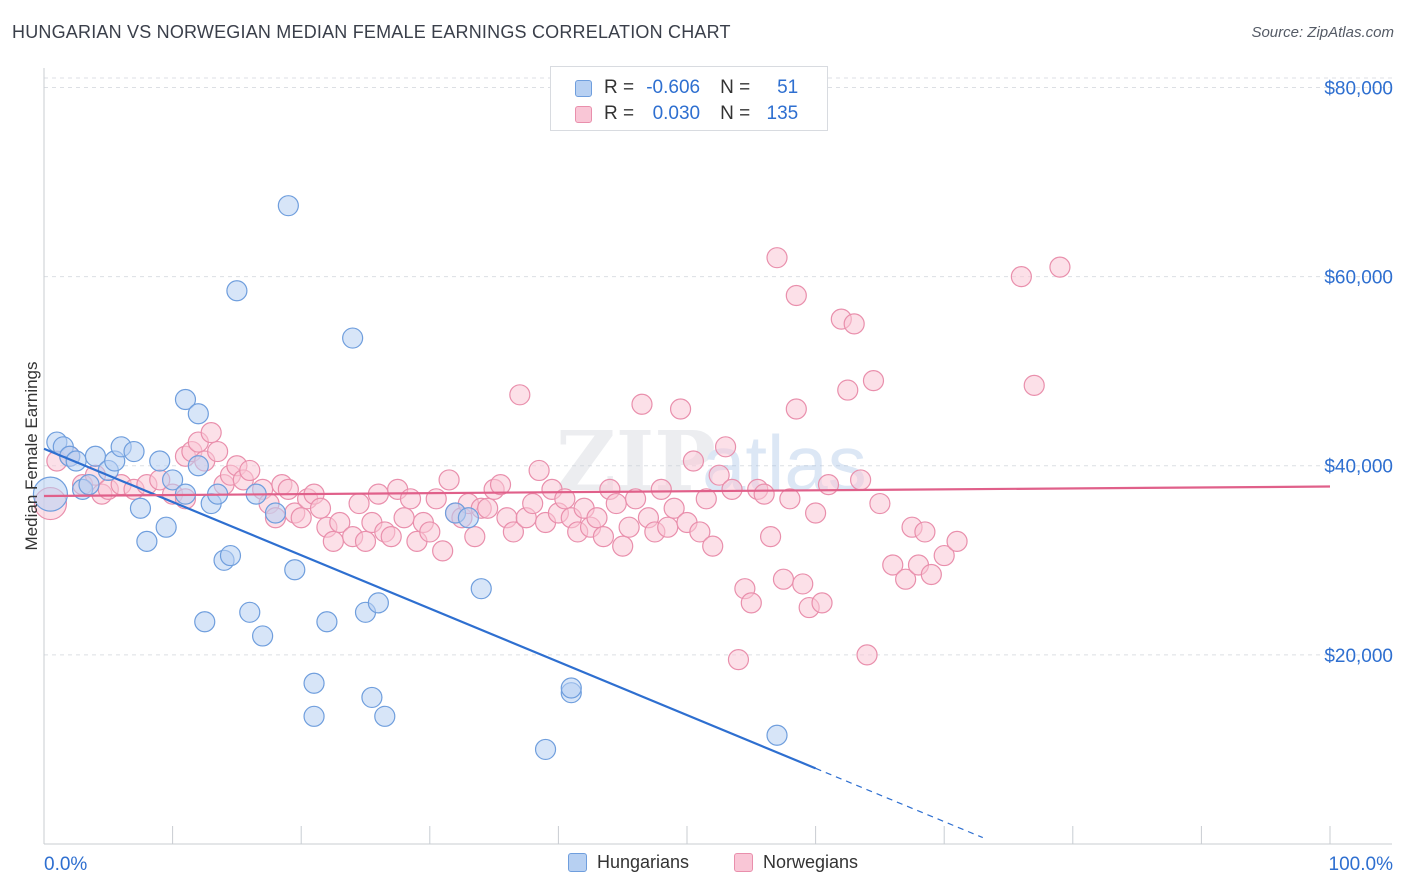  Describe the element at coordinates (31, 456) in the screenshot. I see `y-axis-title: Median Female Earnings` at that location.